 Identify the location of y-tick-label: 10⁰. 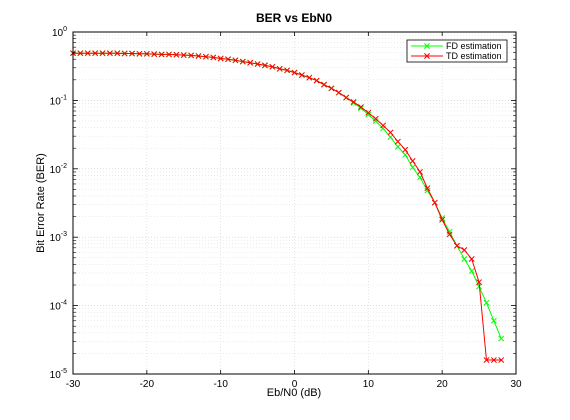
(59, 32).